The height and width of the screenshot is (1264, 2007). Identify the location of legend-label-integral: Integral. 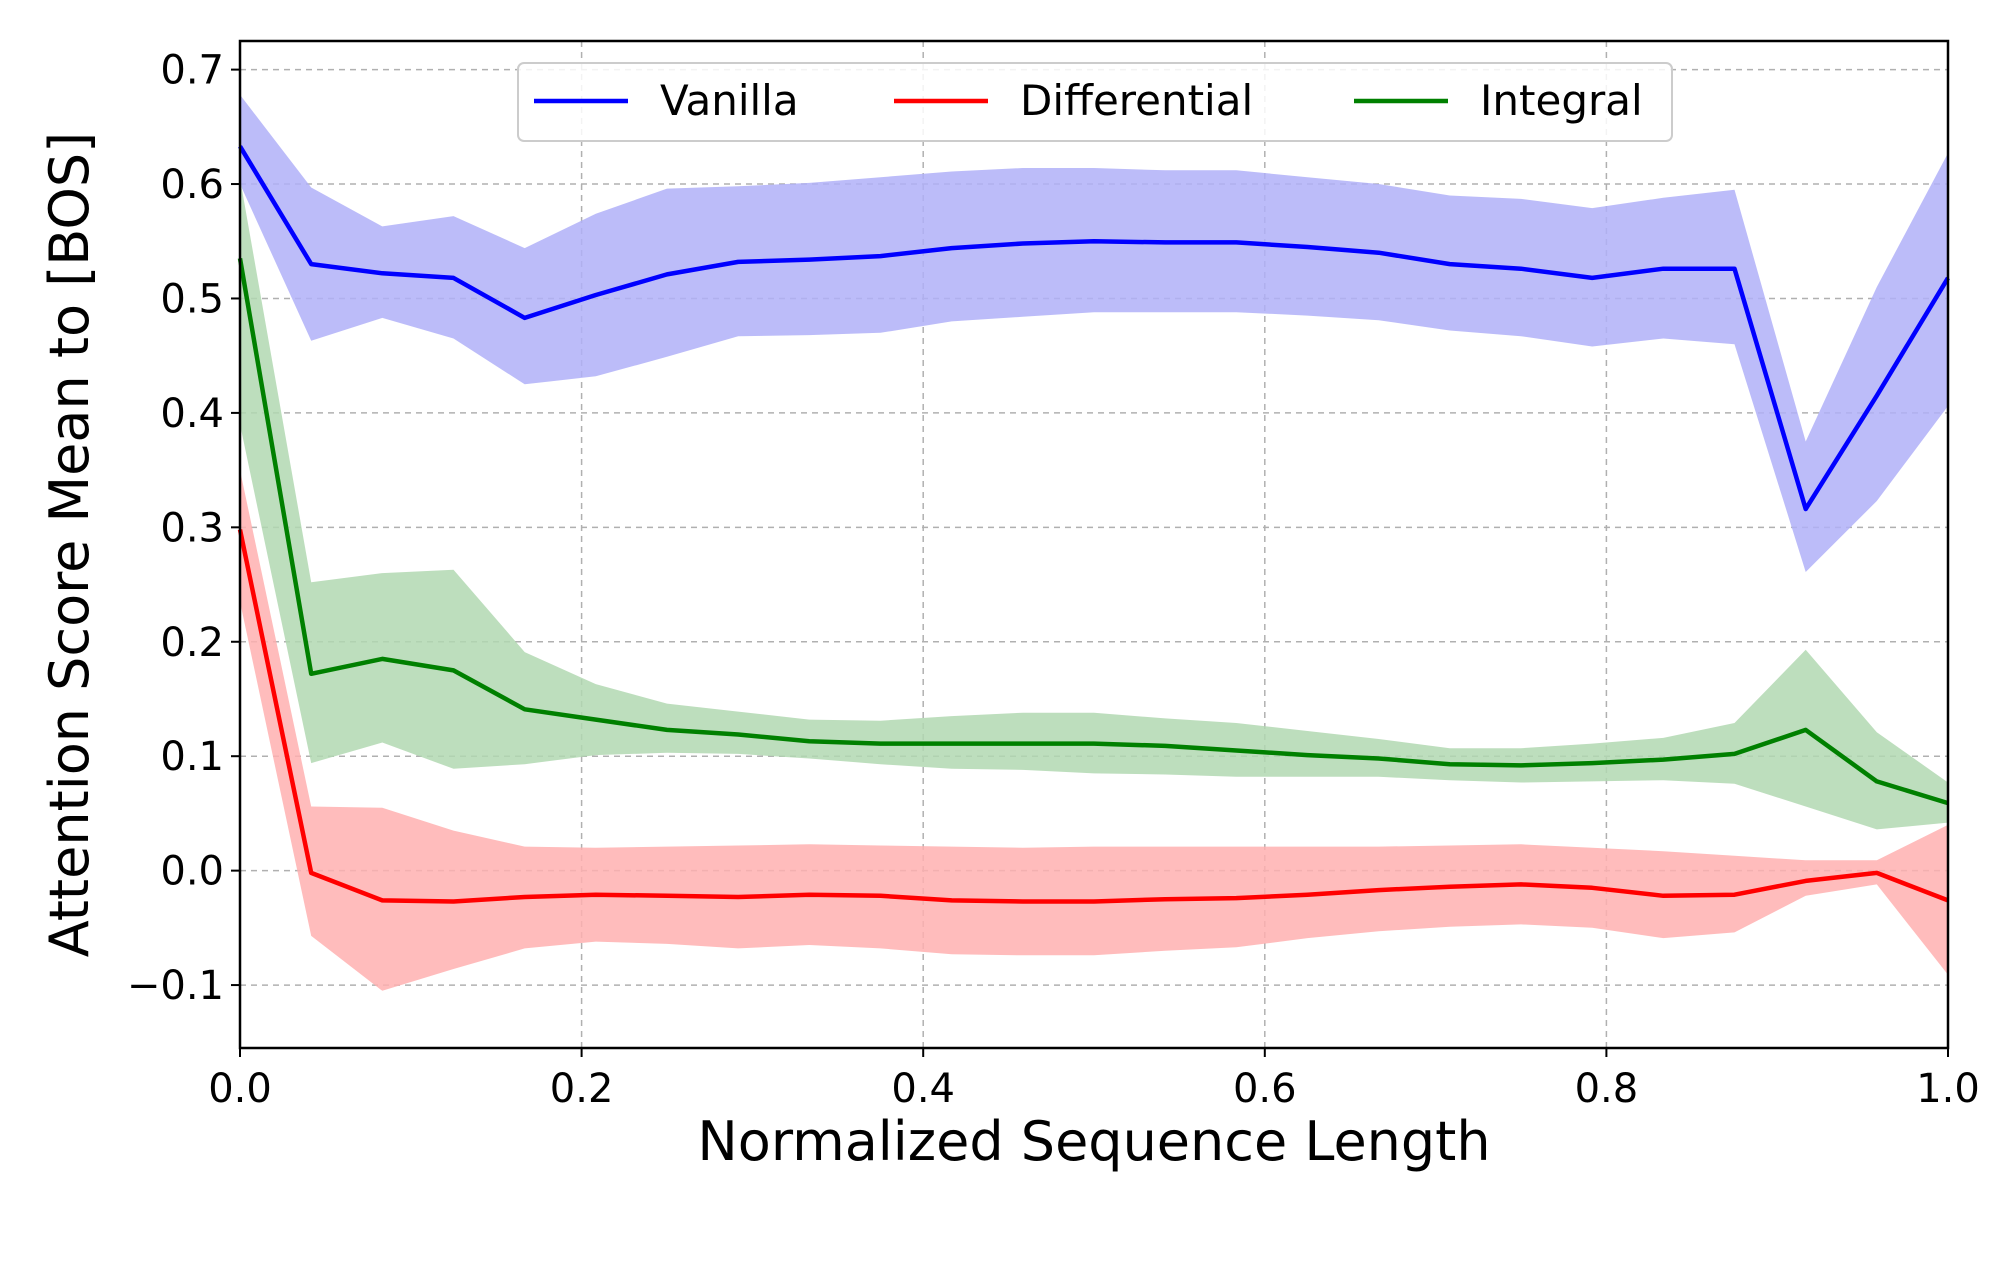
(1561, 100).